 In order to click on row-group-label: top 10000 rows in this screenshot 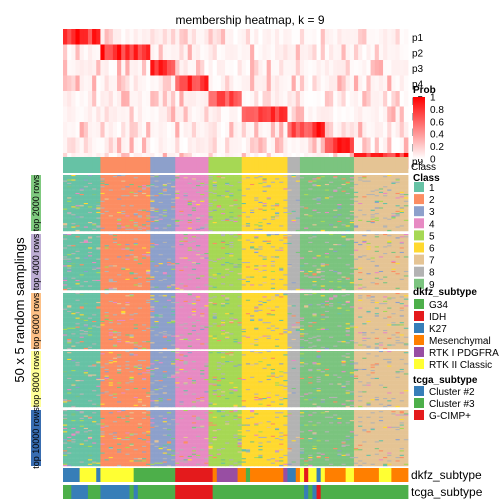, I will do `click(36, 438)`.